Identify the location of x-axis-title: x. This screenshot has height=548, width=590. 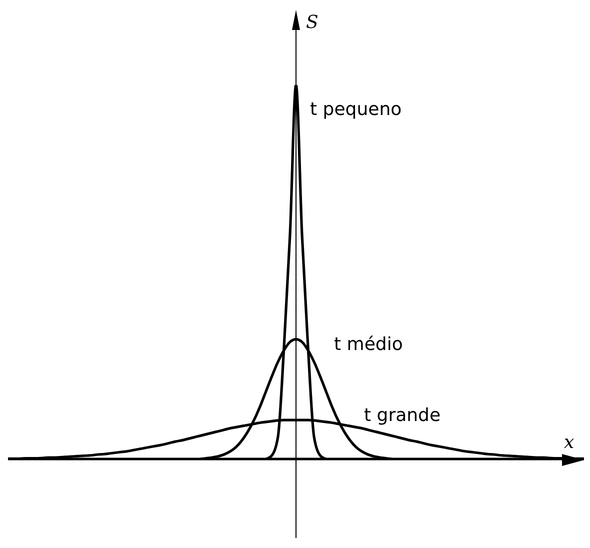
(569, 442).